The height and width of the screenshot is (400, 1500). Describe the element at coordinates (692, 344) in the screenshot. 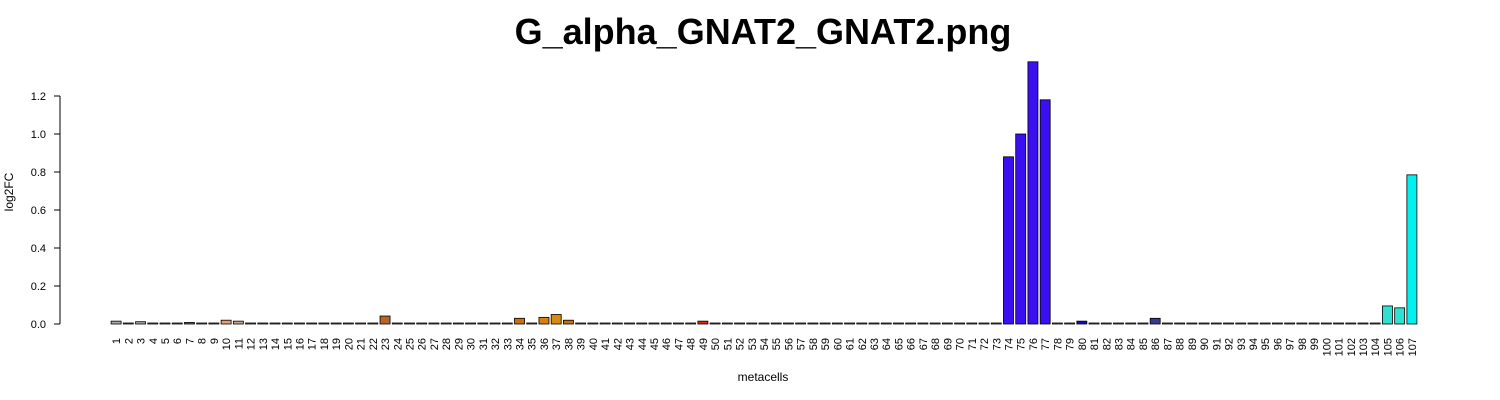

I see `x-tick-label: 48` at that location.